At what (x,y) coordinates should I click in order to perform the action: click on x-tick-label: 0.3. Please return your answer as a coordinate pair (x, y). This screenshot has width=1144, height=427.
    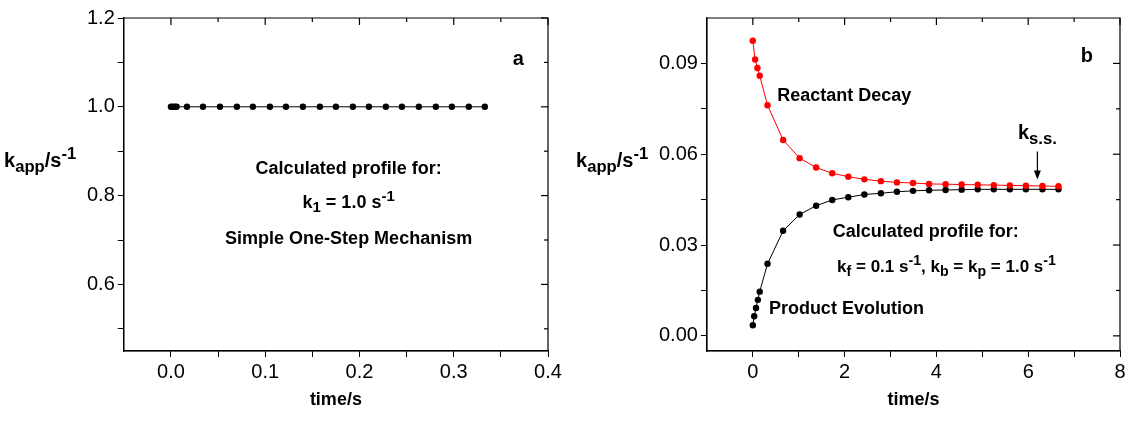
    Looking at the image, I should click on (453, 370).